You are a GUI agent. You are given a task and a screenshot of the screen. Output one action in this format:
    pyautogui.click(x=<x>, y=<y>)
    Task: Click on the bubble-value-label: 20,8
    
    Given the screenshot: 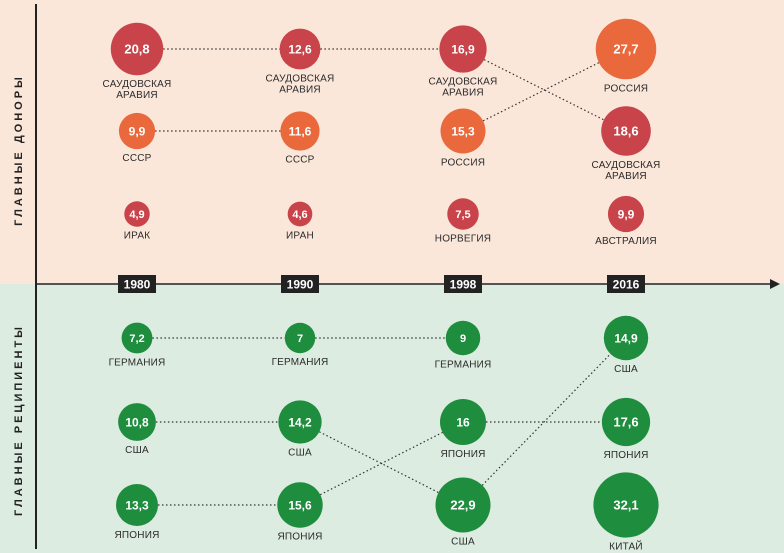 What is the action you would take?
    pyautogui.click(x=136, y=49)
    